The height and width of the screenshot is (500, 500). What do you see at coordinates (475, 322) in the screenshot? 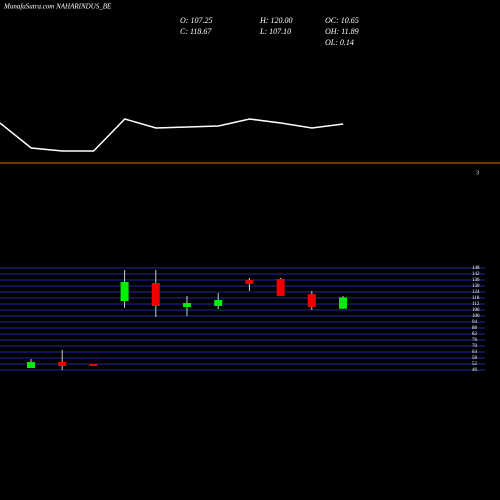
I see `y-tick-label: 94` at bounding box center [475, 322].